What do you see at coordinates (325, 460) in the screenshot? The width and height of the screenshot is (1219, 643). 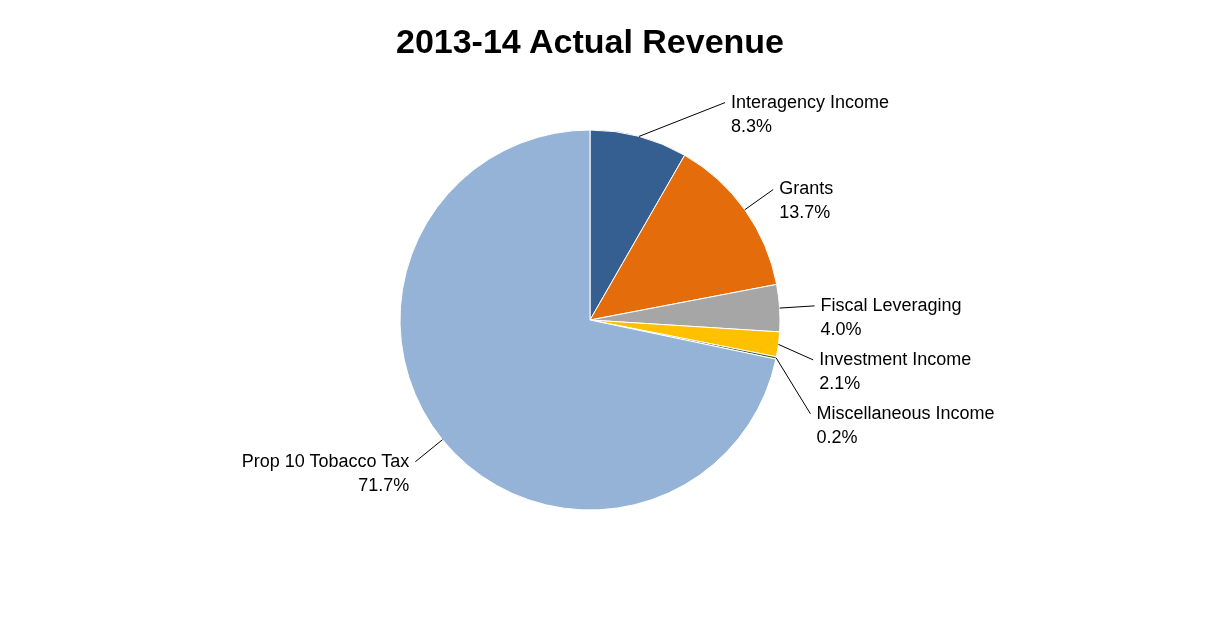 I see `slice-label: Prop 10 Tobacco Tax` at bounding box center [325, 460].